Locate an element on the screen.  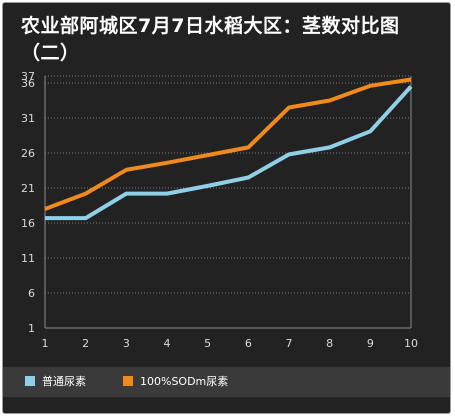
legend-label-1: 普通尿素 is located at coordinates (64, 381).